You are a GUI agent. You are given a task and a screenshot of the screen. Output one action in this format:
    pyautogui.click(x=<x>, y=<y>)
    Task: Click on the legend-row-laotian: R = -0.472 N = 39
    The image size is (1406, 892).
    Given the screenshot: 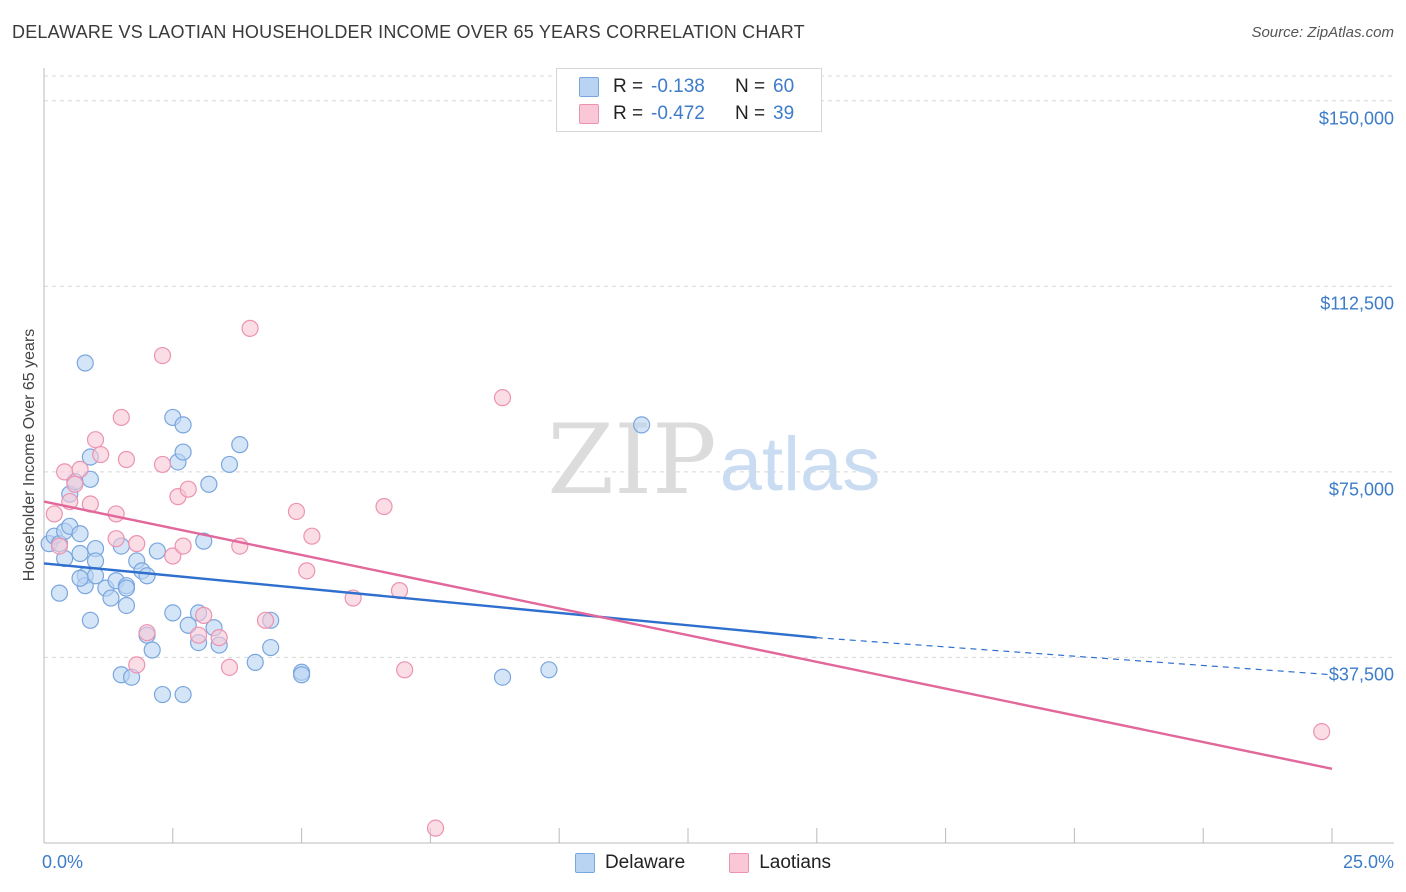 What is the action you would take?
    pyautogui.click(x=686, y=114)
    